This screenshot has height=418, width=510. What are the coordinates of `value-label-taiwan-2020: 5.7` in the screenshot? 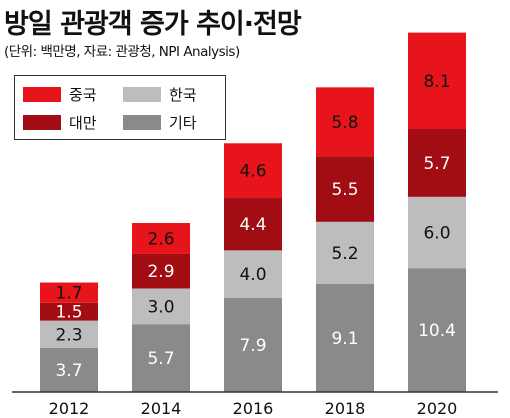 It's located at (436, 164).